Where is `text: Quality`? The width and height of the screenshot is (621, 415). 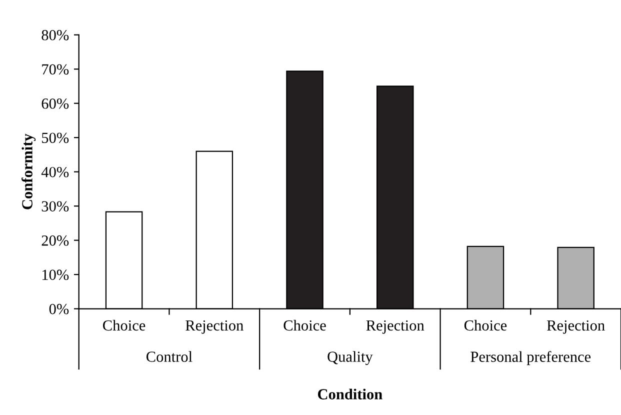
text: Quality is located at coordinates (350, 358).